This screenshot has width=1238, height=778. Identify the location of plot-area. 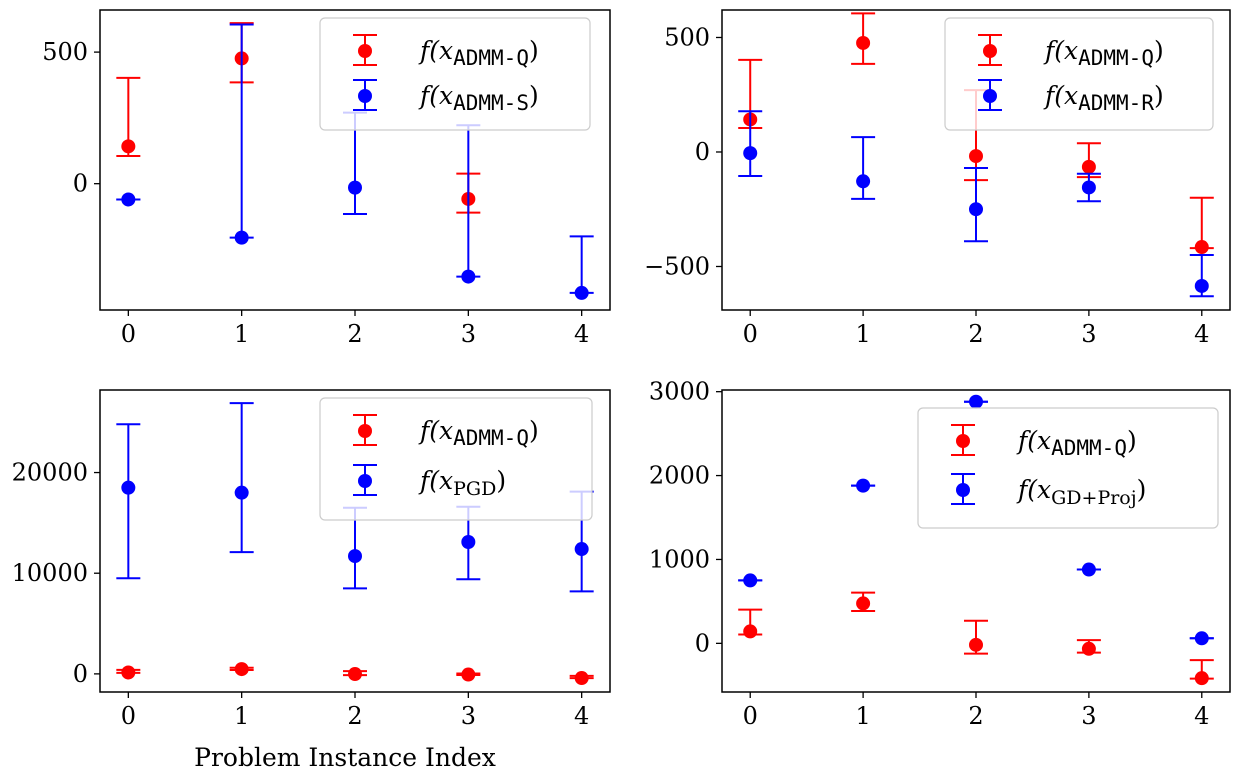
(976, 540).